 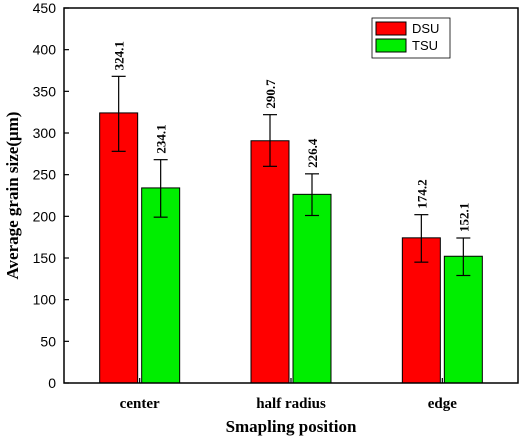 What do you see at coordinates (45, 175) in the screenshot?
I see `y-tick-label: 250` at bounding box center [45, 175].